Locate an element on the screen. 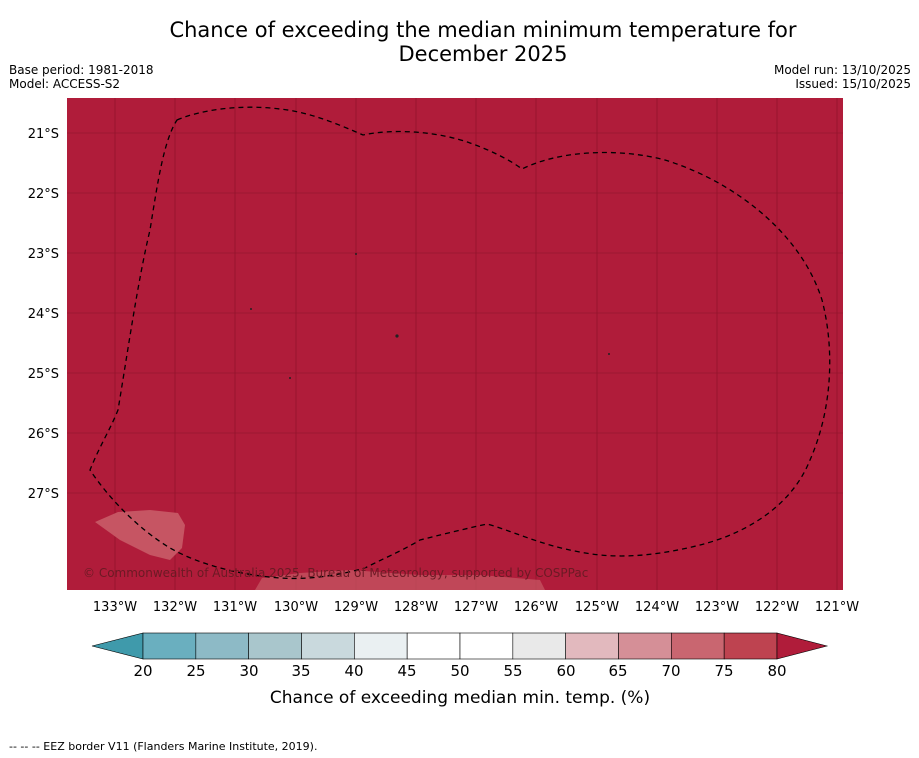 Image resolution: width=919 pixels, height=758 pixels. model-name: Model: ACCESS-S2 is located at coordinates (65, 84).